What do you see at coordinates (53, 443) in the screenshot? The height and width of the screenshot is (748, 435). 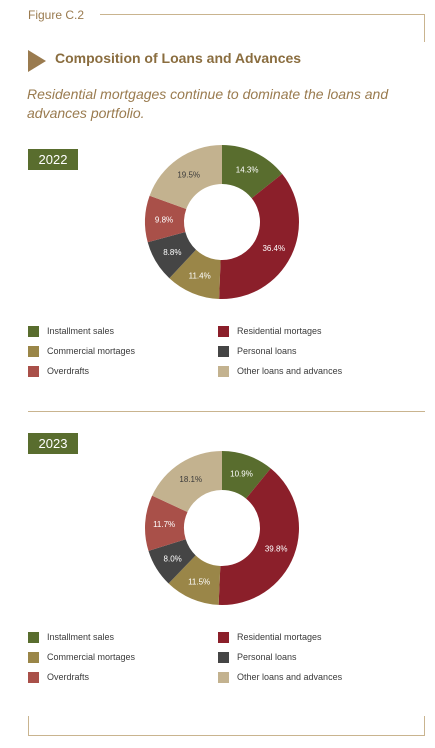 I see `year-badge-2023: 2023` at bounding box center [53, 443].